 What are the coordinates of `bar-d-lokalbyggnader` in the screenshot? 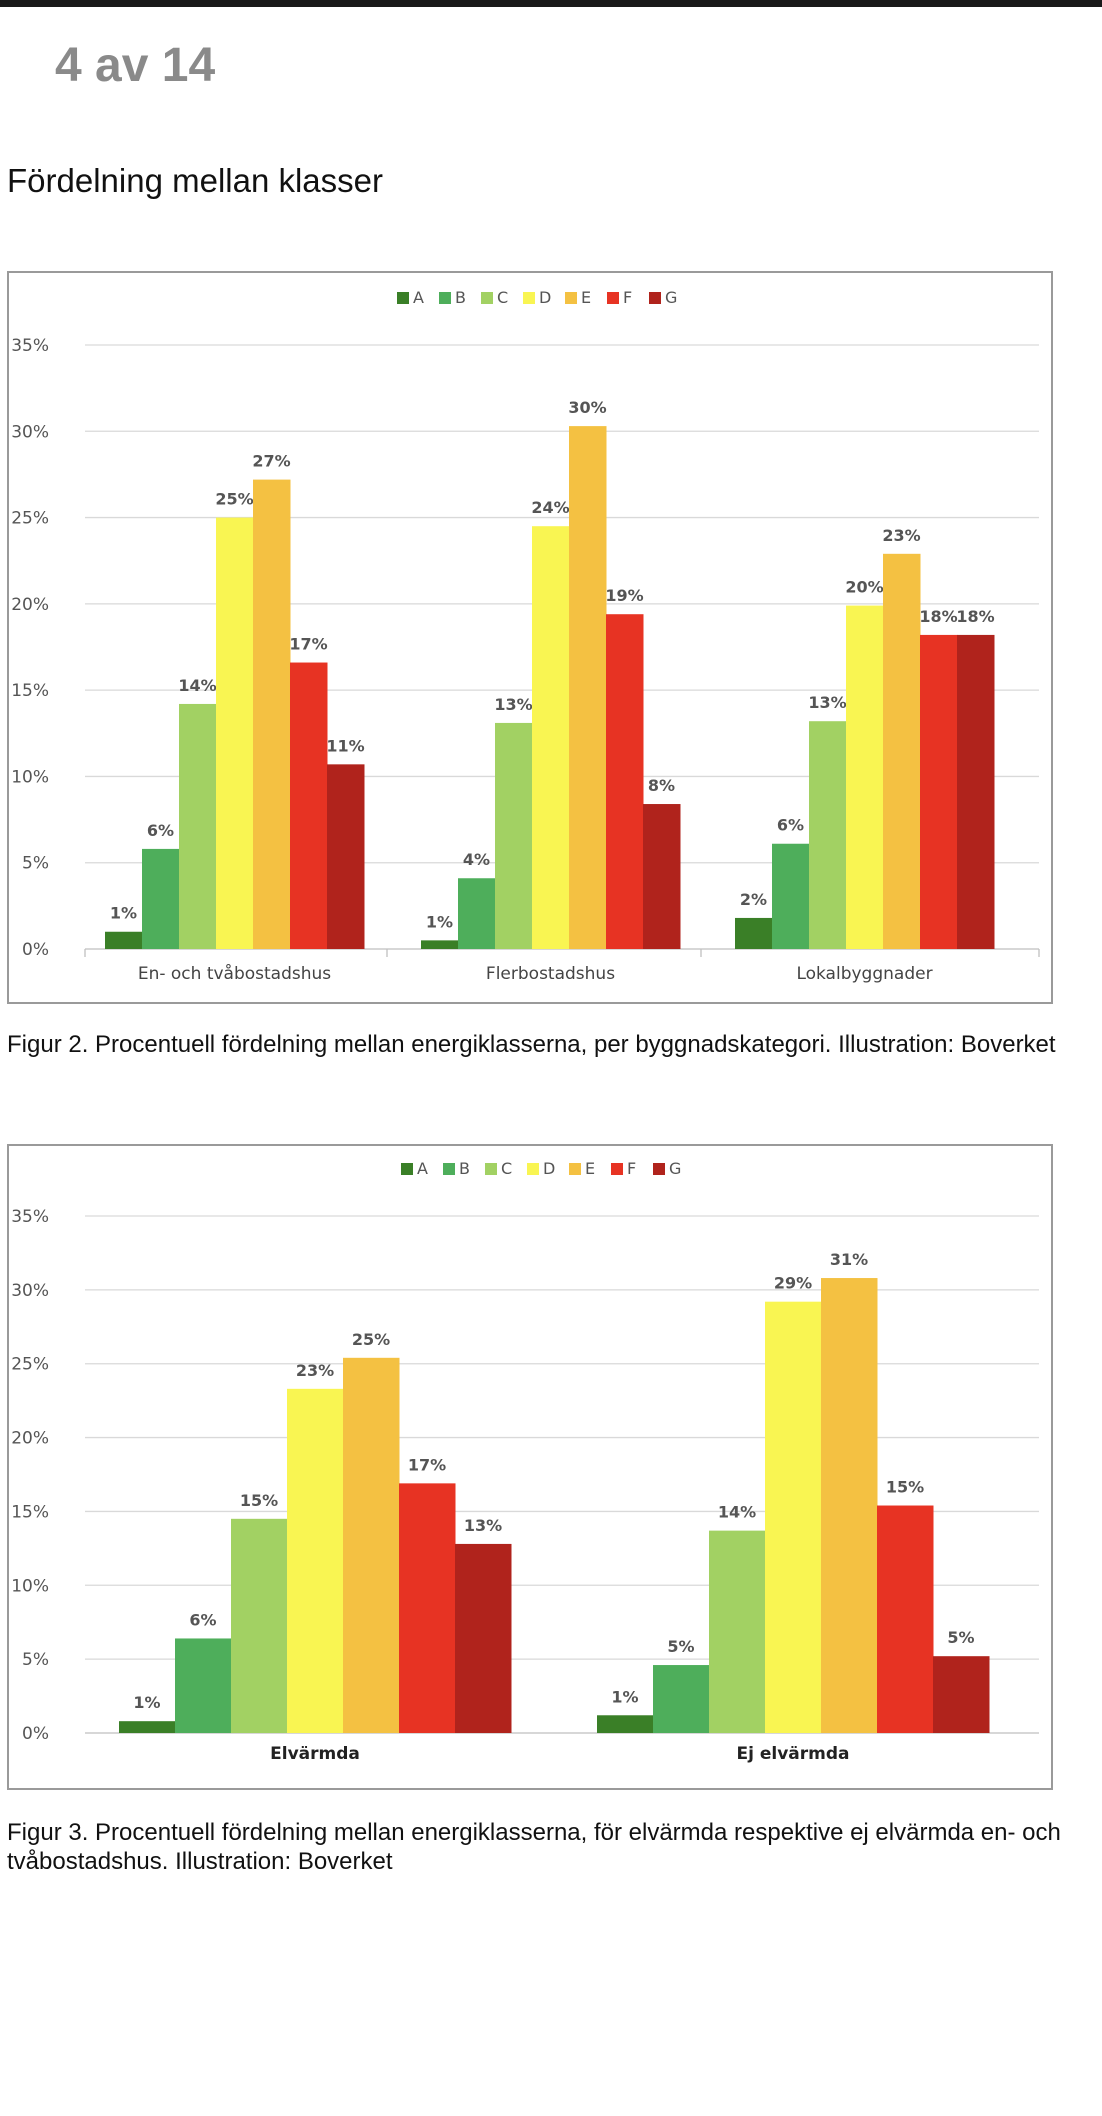 It's located at (865, 777).